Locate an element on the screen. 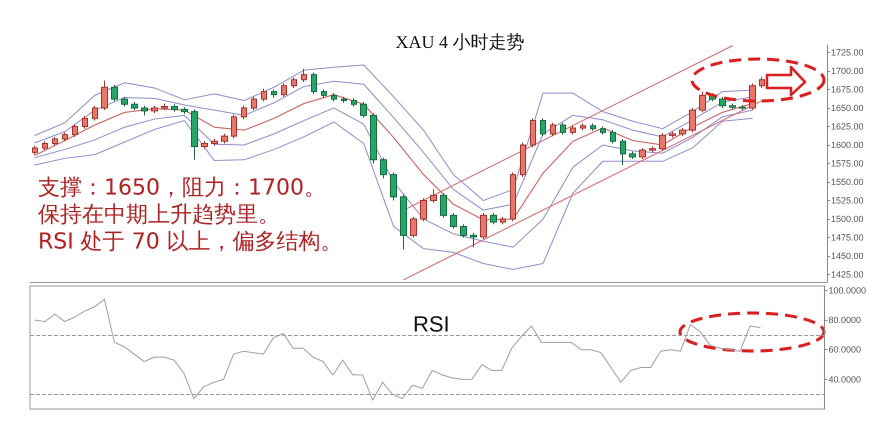  y-tick-label: 40.0000 is located at coordinates (845, 379).